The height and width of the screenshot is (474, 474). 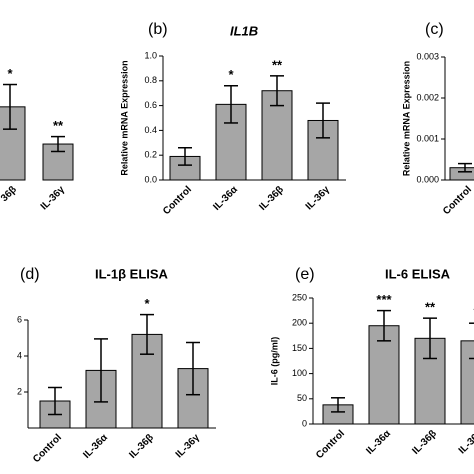 I want to click on y-tick-label: 0.001, so click(x=427, y=138).